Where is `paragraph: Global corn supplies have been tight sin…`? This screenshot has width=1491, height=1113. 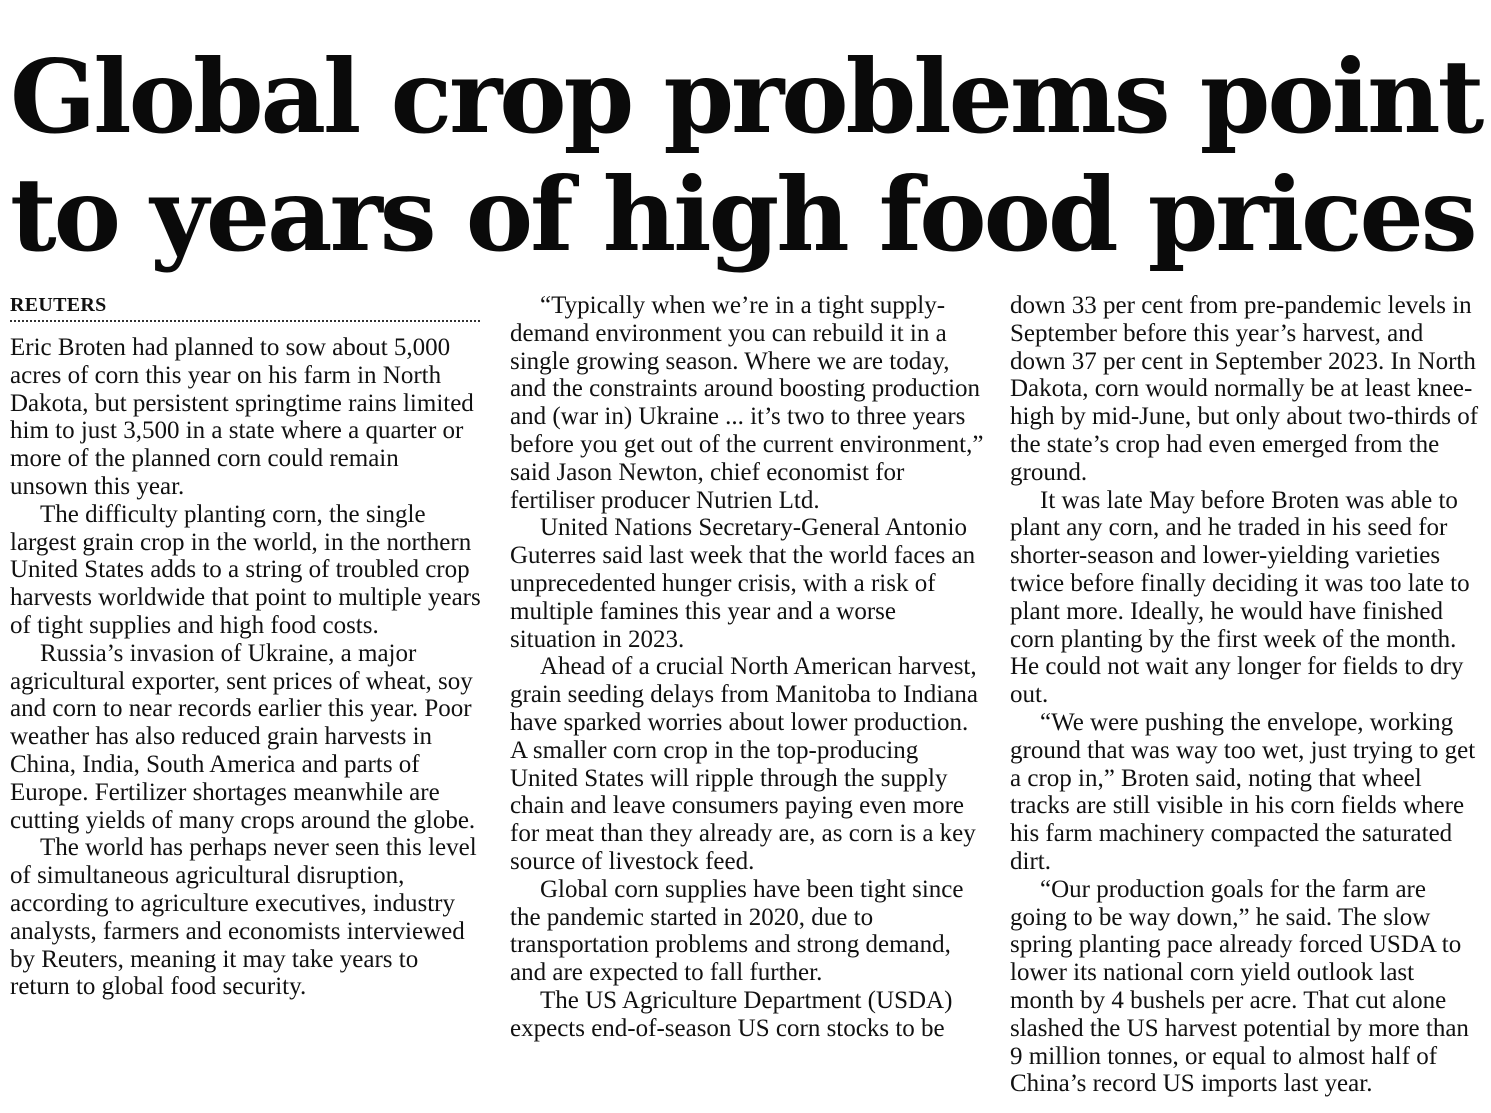 paragraph: Global corn supplies have been tight sin… is located at coordinates (737, 931).